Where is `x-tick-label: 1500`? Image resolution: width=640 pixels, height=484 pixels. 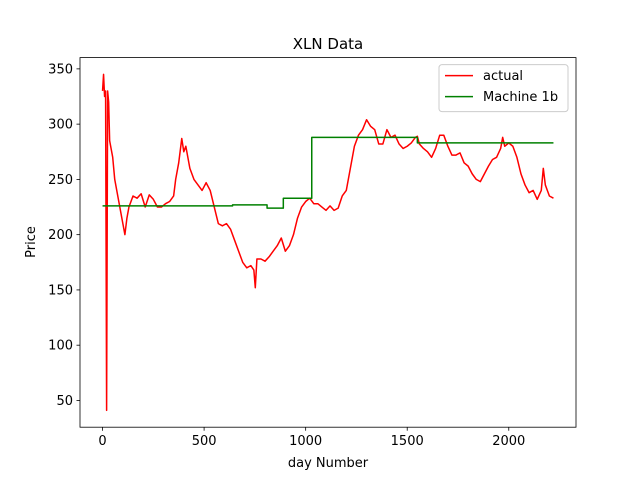
x-tick-label: 1500 is located at coordinates (407, 441).